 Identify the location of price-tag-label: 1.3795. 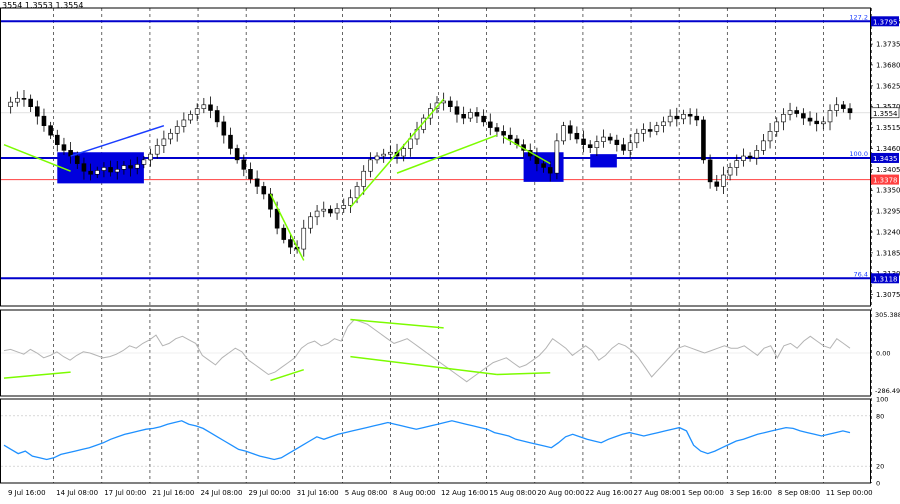
(885, 22).